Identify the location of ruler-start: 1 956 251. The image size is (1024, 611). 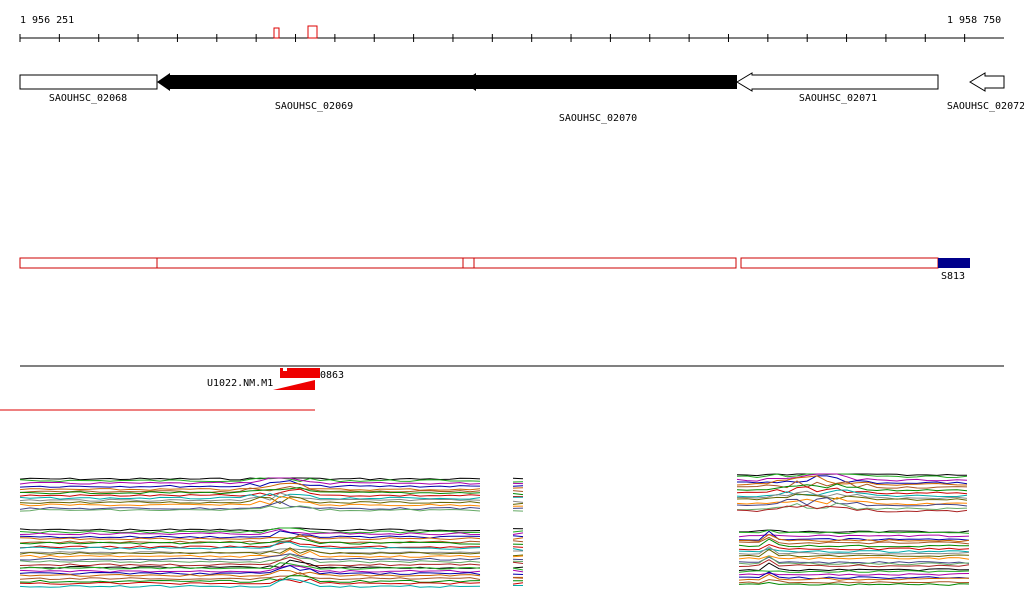
(47, 20).